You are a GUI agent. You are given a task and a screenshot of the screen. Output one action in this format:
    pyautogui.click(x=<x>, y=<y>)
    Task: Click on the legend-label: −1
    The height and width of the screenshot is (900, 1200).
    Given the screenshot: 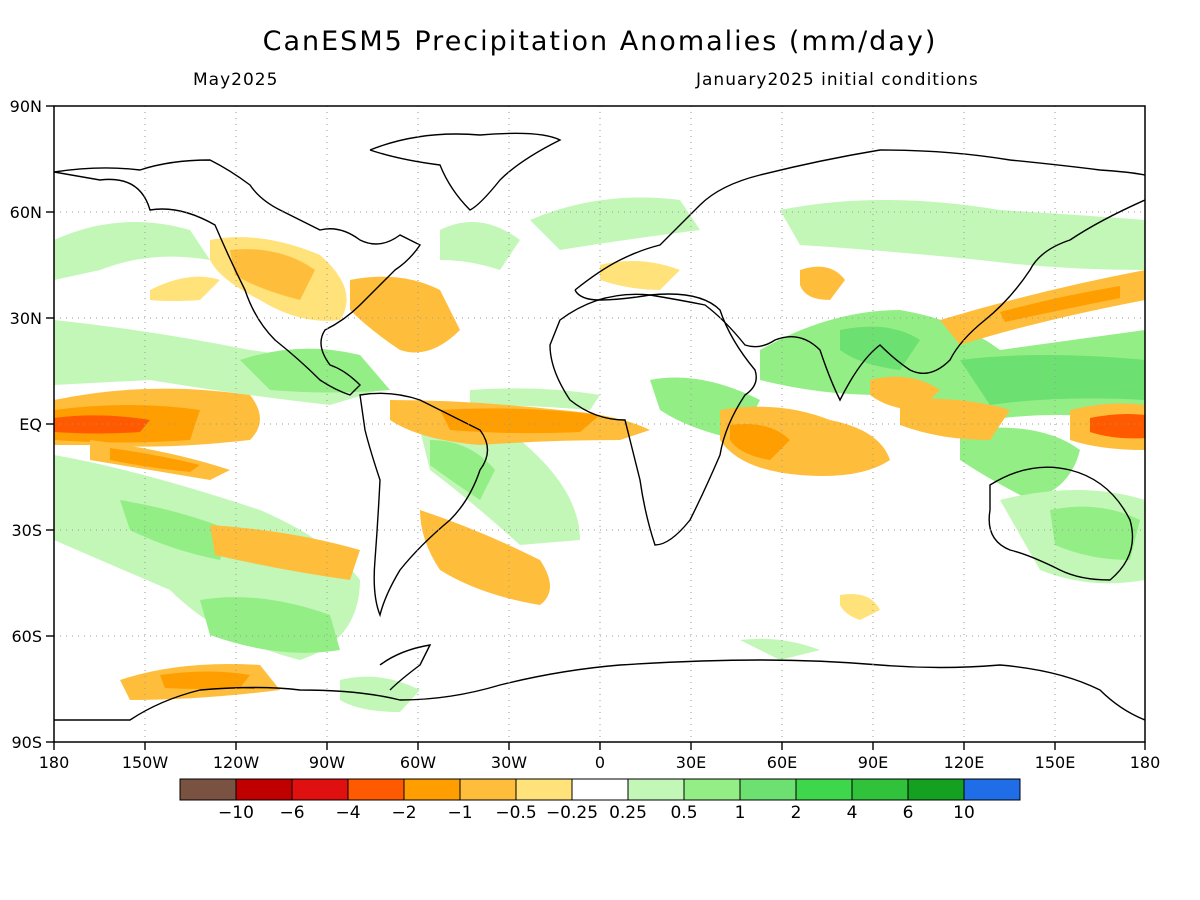 What is the action you would take?
    pyautogui.click(x=459, y=813)
    